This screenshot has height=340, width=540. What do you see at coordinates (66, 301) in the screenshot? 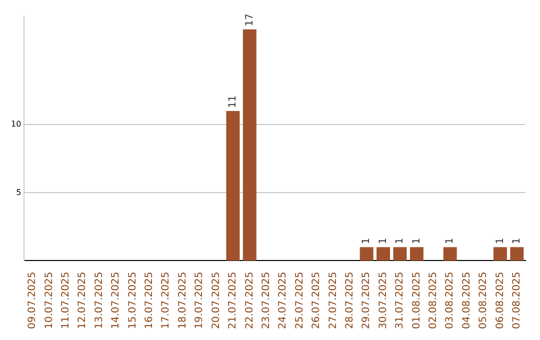
I see `x-tick-label: 11.07.2025` at bounding box center [66, 301].